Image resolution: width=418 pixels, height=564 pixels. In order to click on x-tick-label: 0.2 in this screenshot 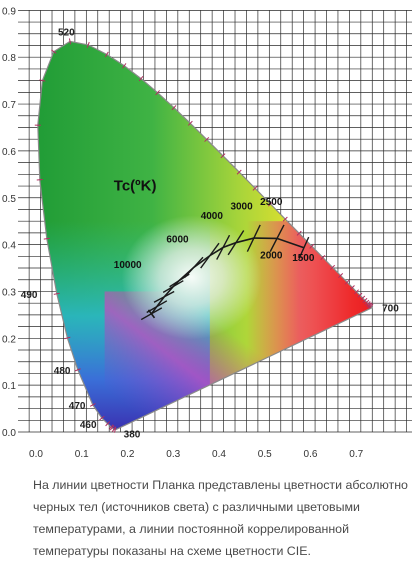, I will do `click(128, 454)`.